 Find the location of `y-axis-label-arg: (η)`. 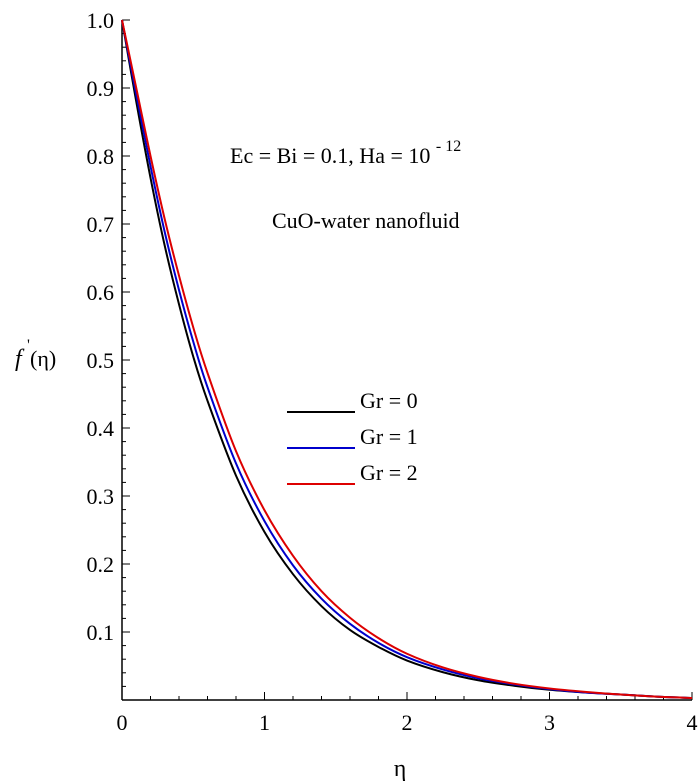

y-axis-label-arg: (η) is located at coordinates (43, 358).